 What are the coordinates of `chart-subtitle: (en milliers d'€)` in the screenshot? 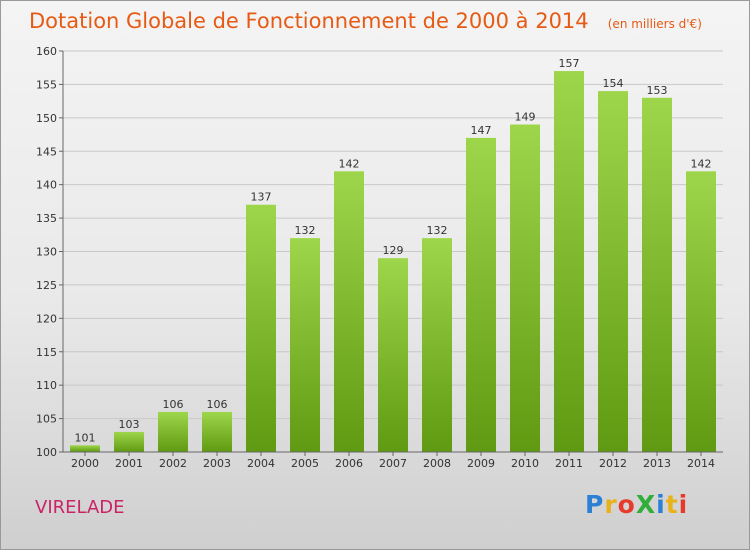 It's located at (654, 24).